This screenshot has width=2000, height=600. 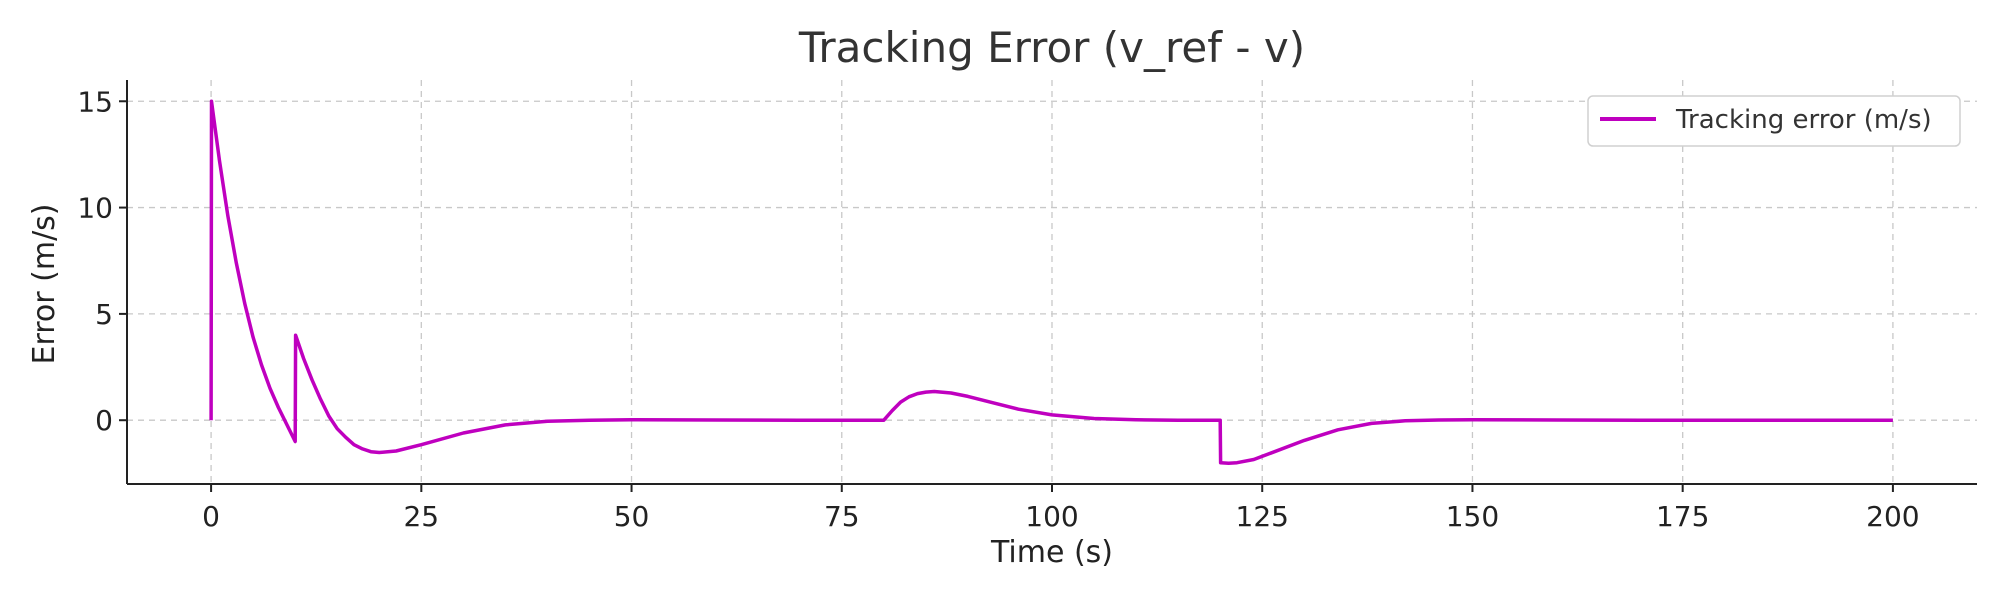 I want to click on x-tick-label: 100, so click(x=1051, y=516).